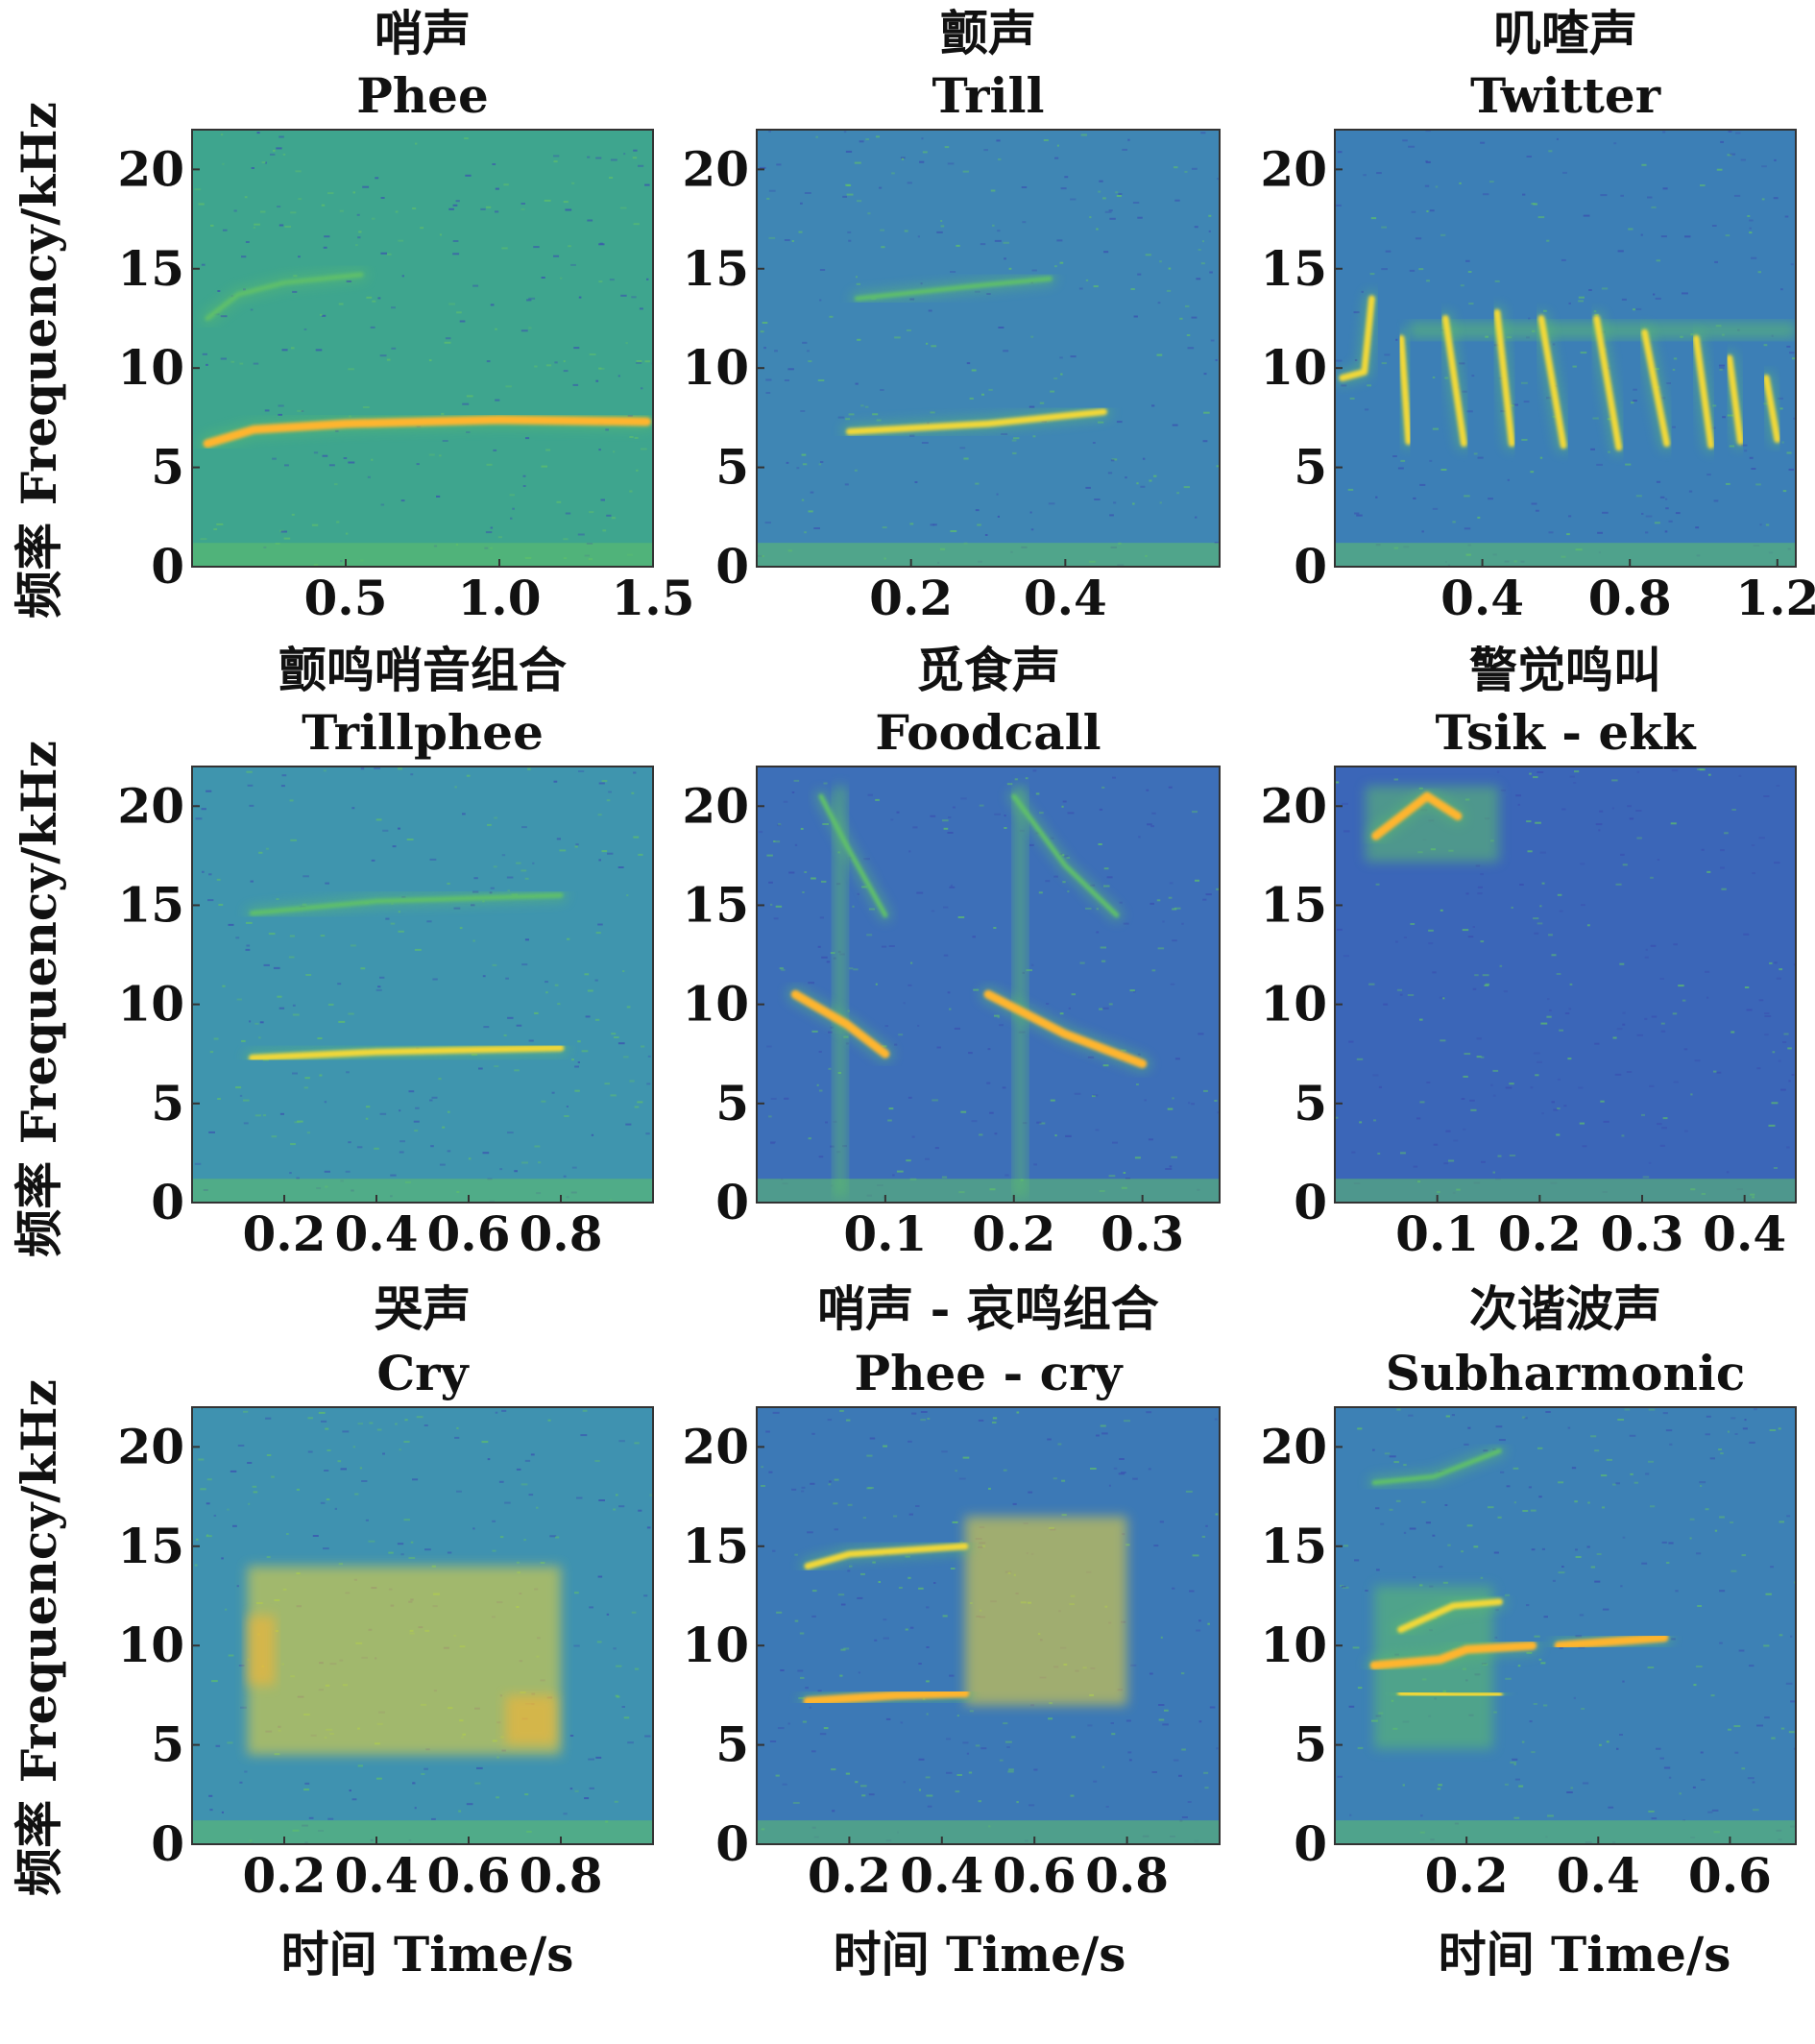  Describe the element at coordinates (988, 670) in the screenshot. I see `panel-title-cn: 觅食声` at that location.